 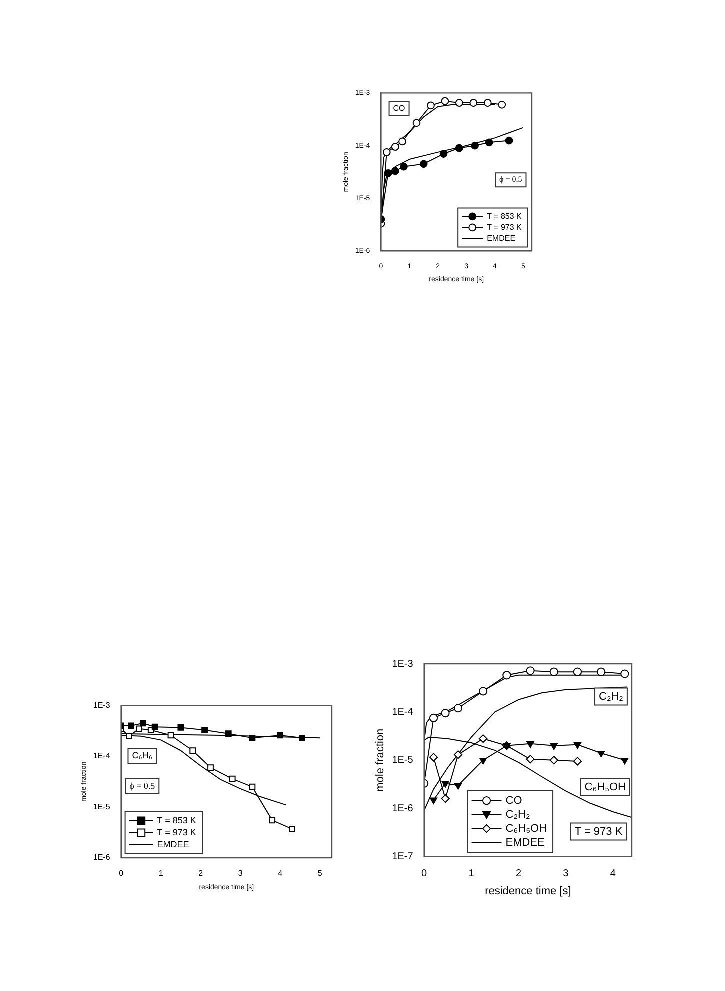 I want to click on legend-label: CO, so click(x=514, y=800).